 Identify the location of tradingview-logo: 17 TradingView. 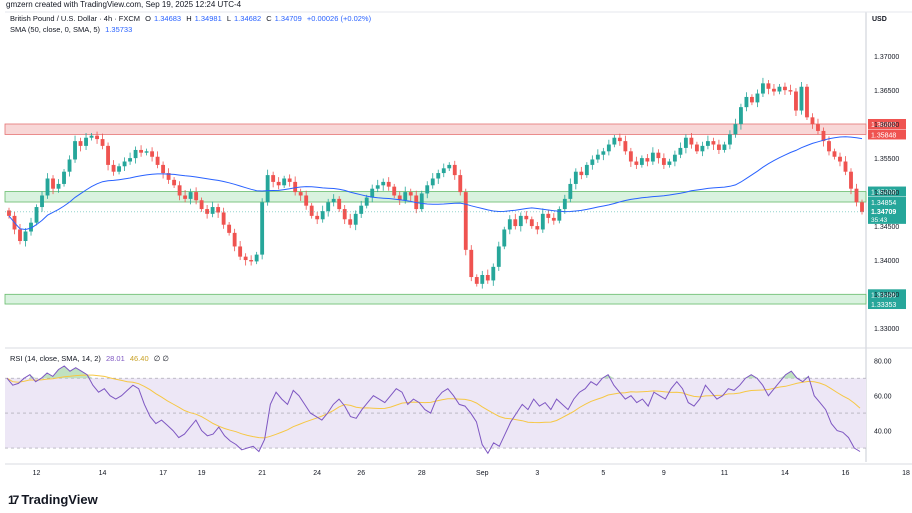
(53, 499).